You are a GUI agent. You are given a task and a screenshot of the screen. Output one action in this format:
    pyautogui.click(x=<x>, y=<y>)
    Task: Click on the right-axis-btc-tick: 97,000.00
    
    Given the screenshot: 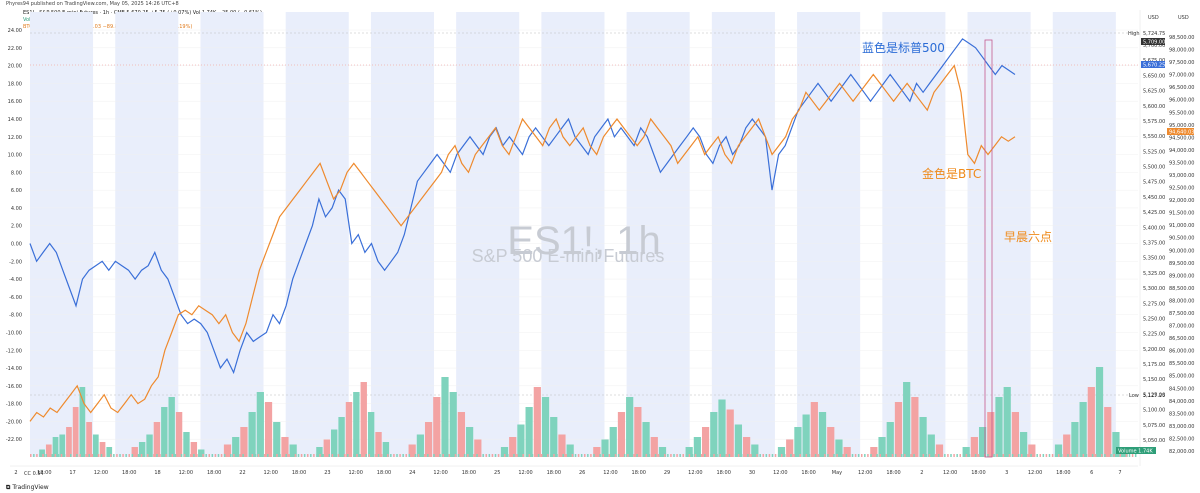 What is the action you would take?
    pyautogui.click(x=1181, y=76)
    